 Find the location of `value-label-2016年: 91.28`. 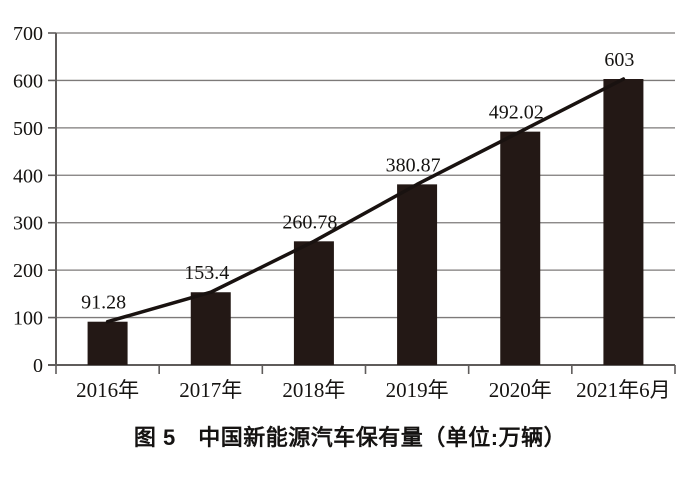

value-label-2016年: 91.28 is located at coordinates (103, 303).